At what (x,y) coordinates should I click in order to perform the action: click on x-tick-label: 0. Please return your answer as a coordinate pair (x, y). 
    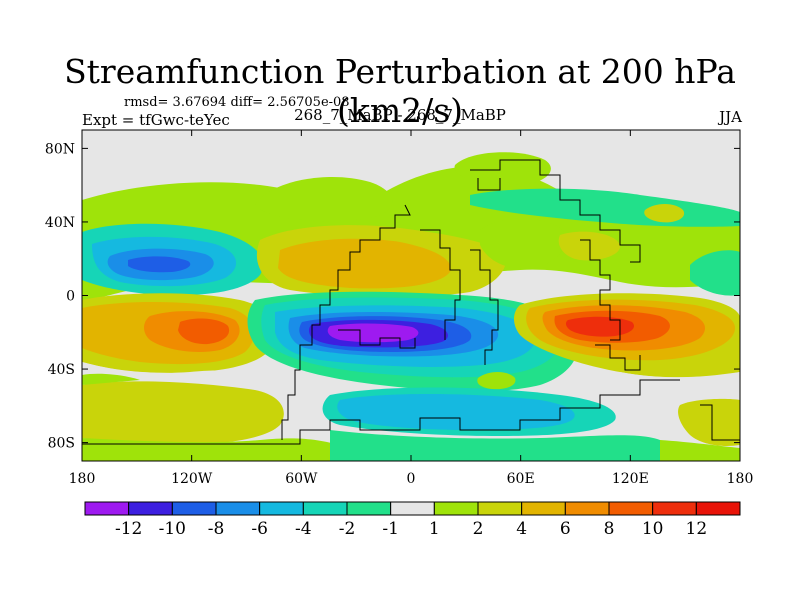
    Looking at the image, I should click on (411, 479).